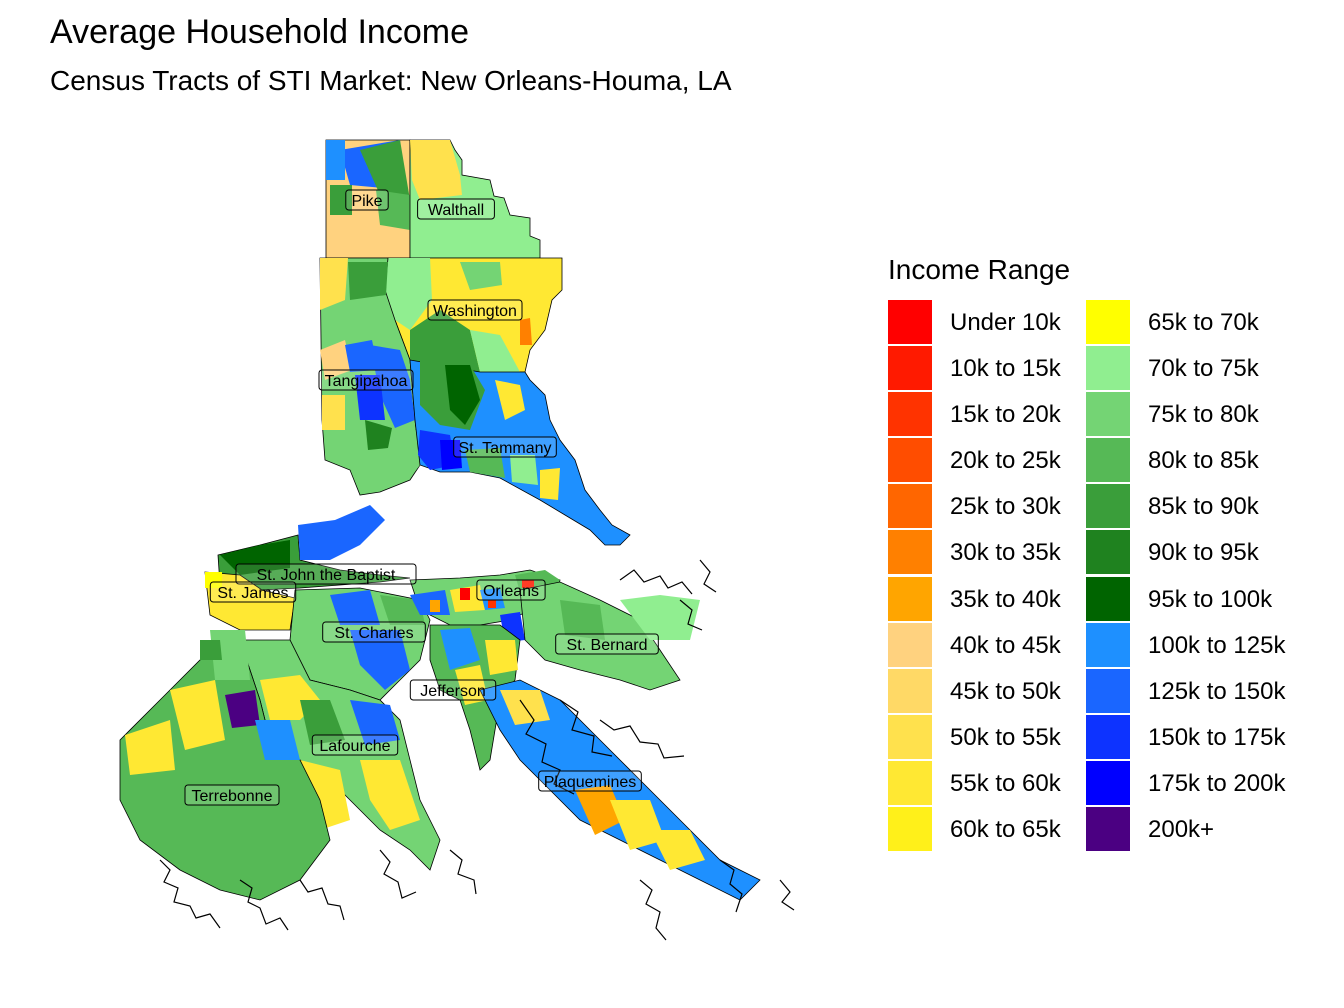  What do you see at coordinates (1217, 737) in the screenshot?
I see `legend-label: 150k to 175k` at bounding box center [1217, 737].